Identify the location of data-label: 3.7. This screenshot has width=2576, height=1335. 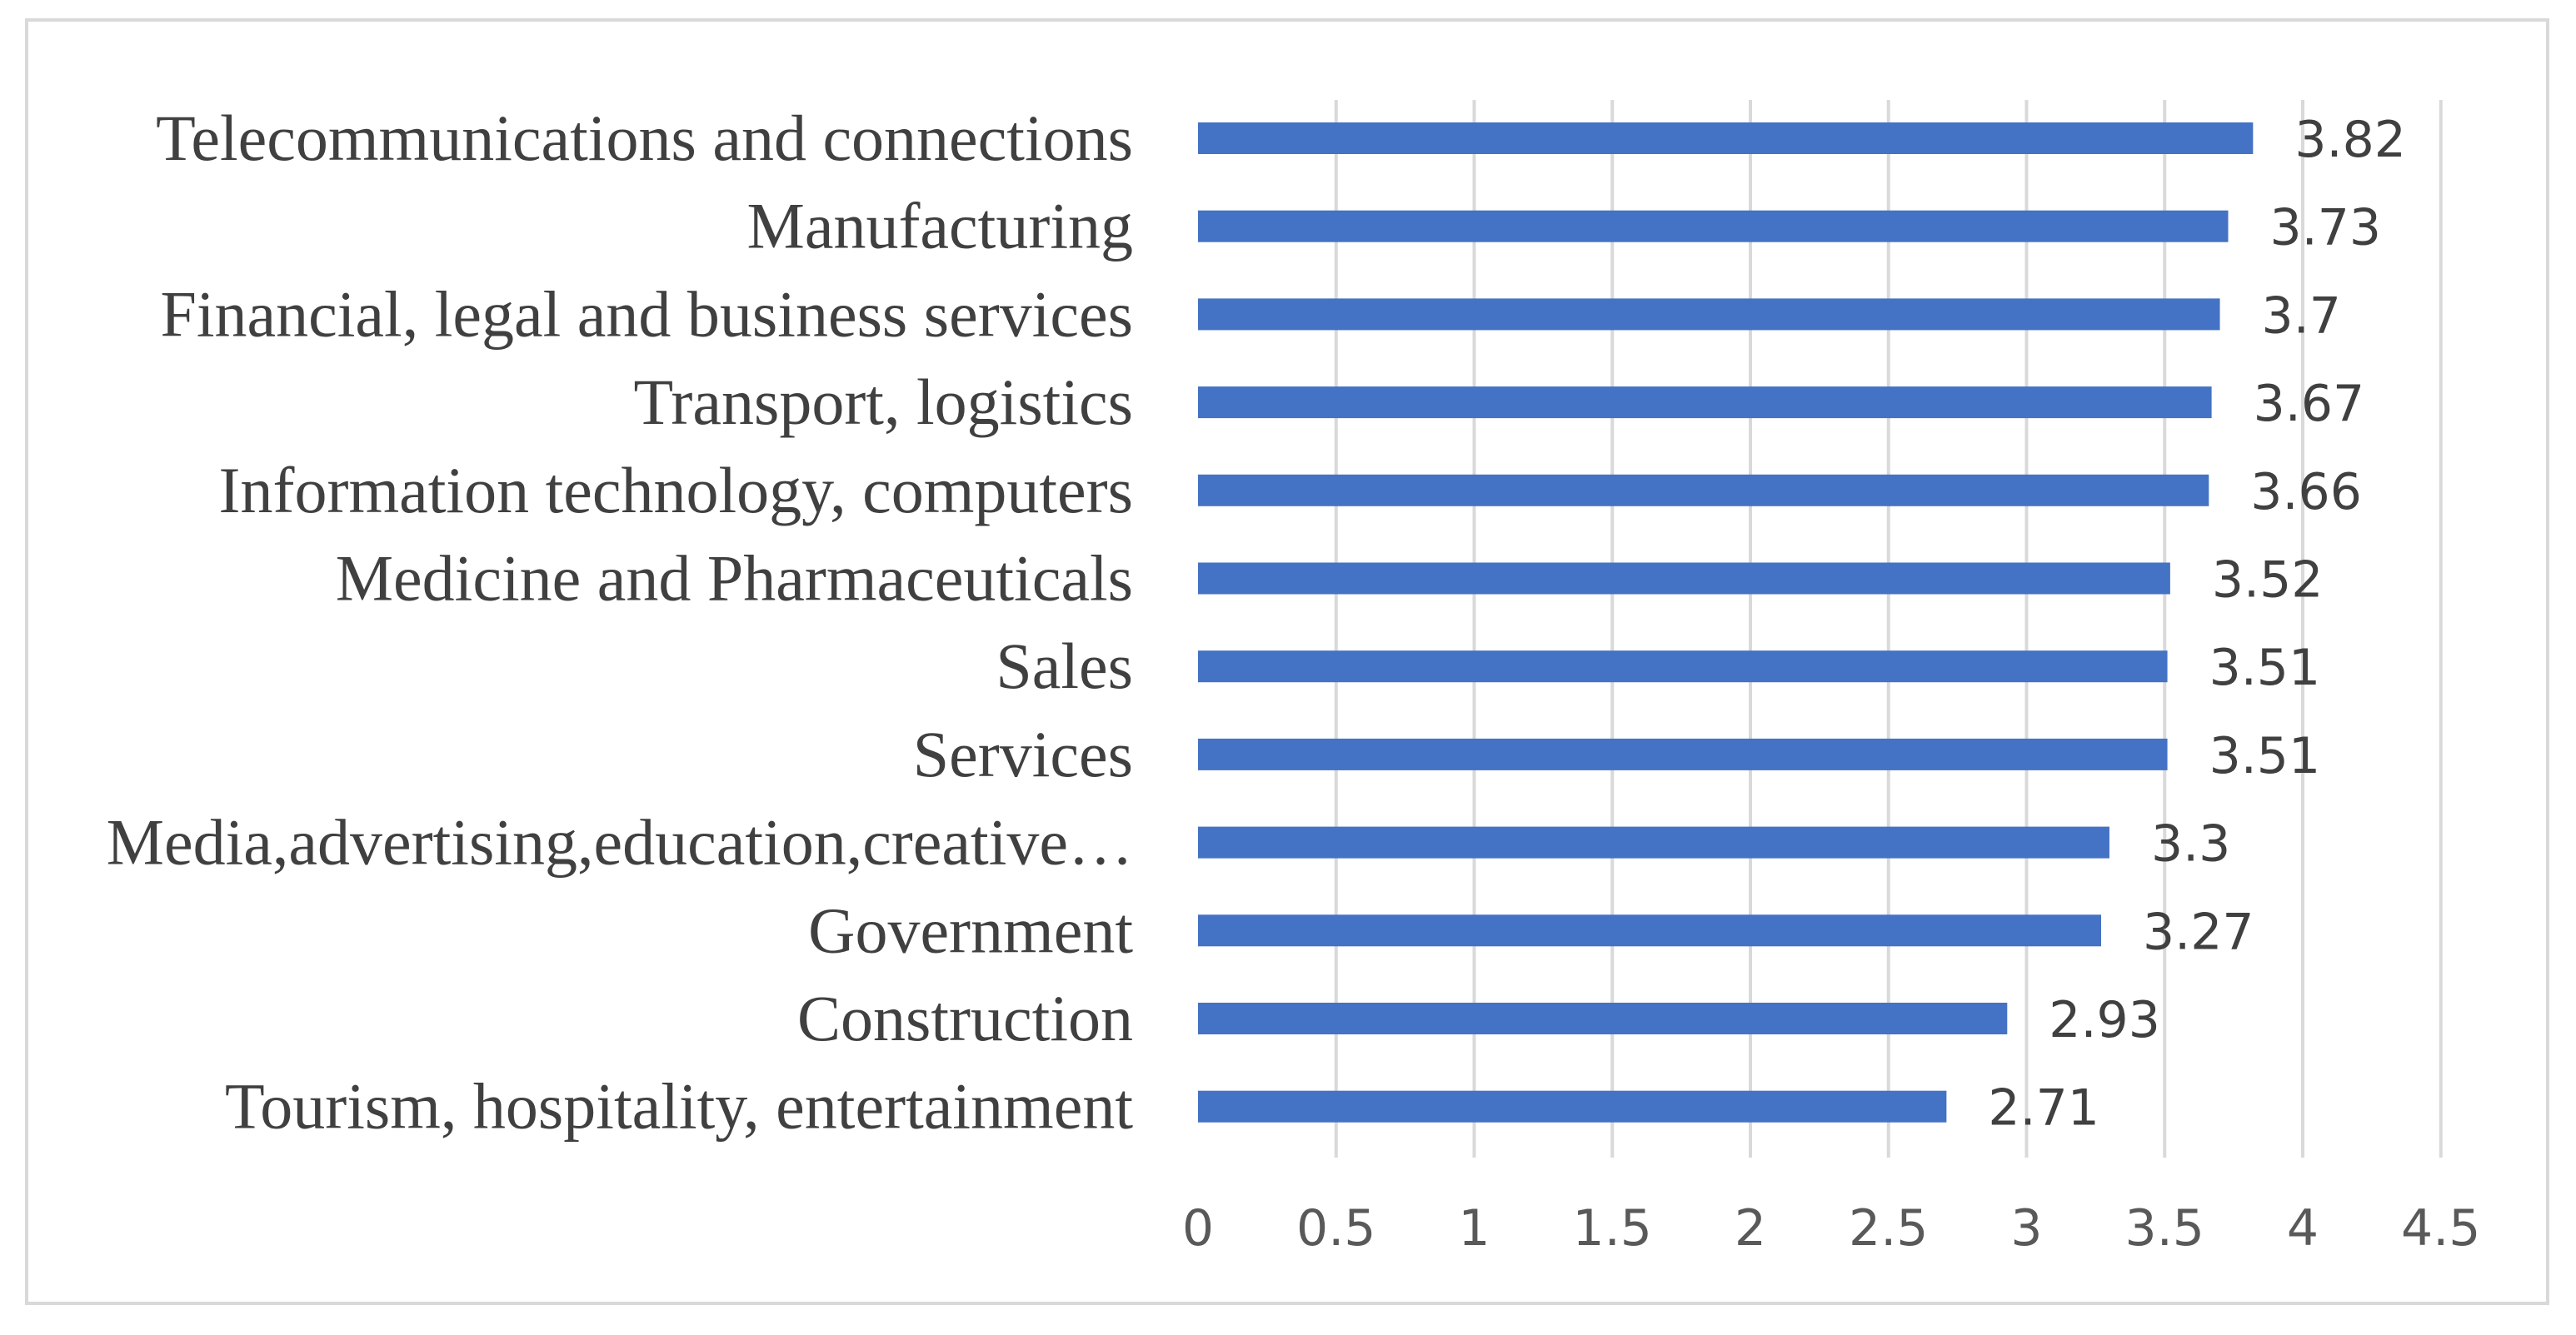
(2301, 315).